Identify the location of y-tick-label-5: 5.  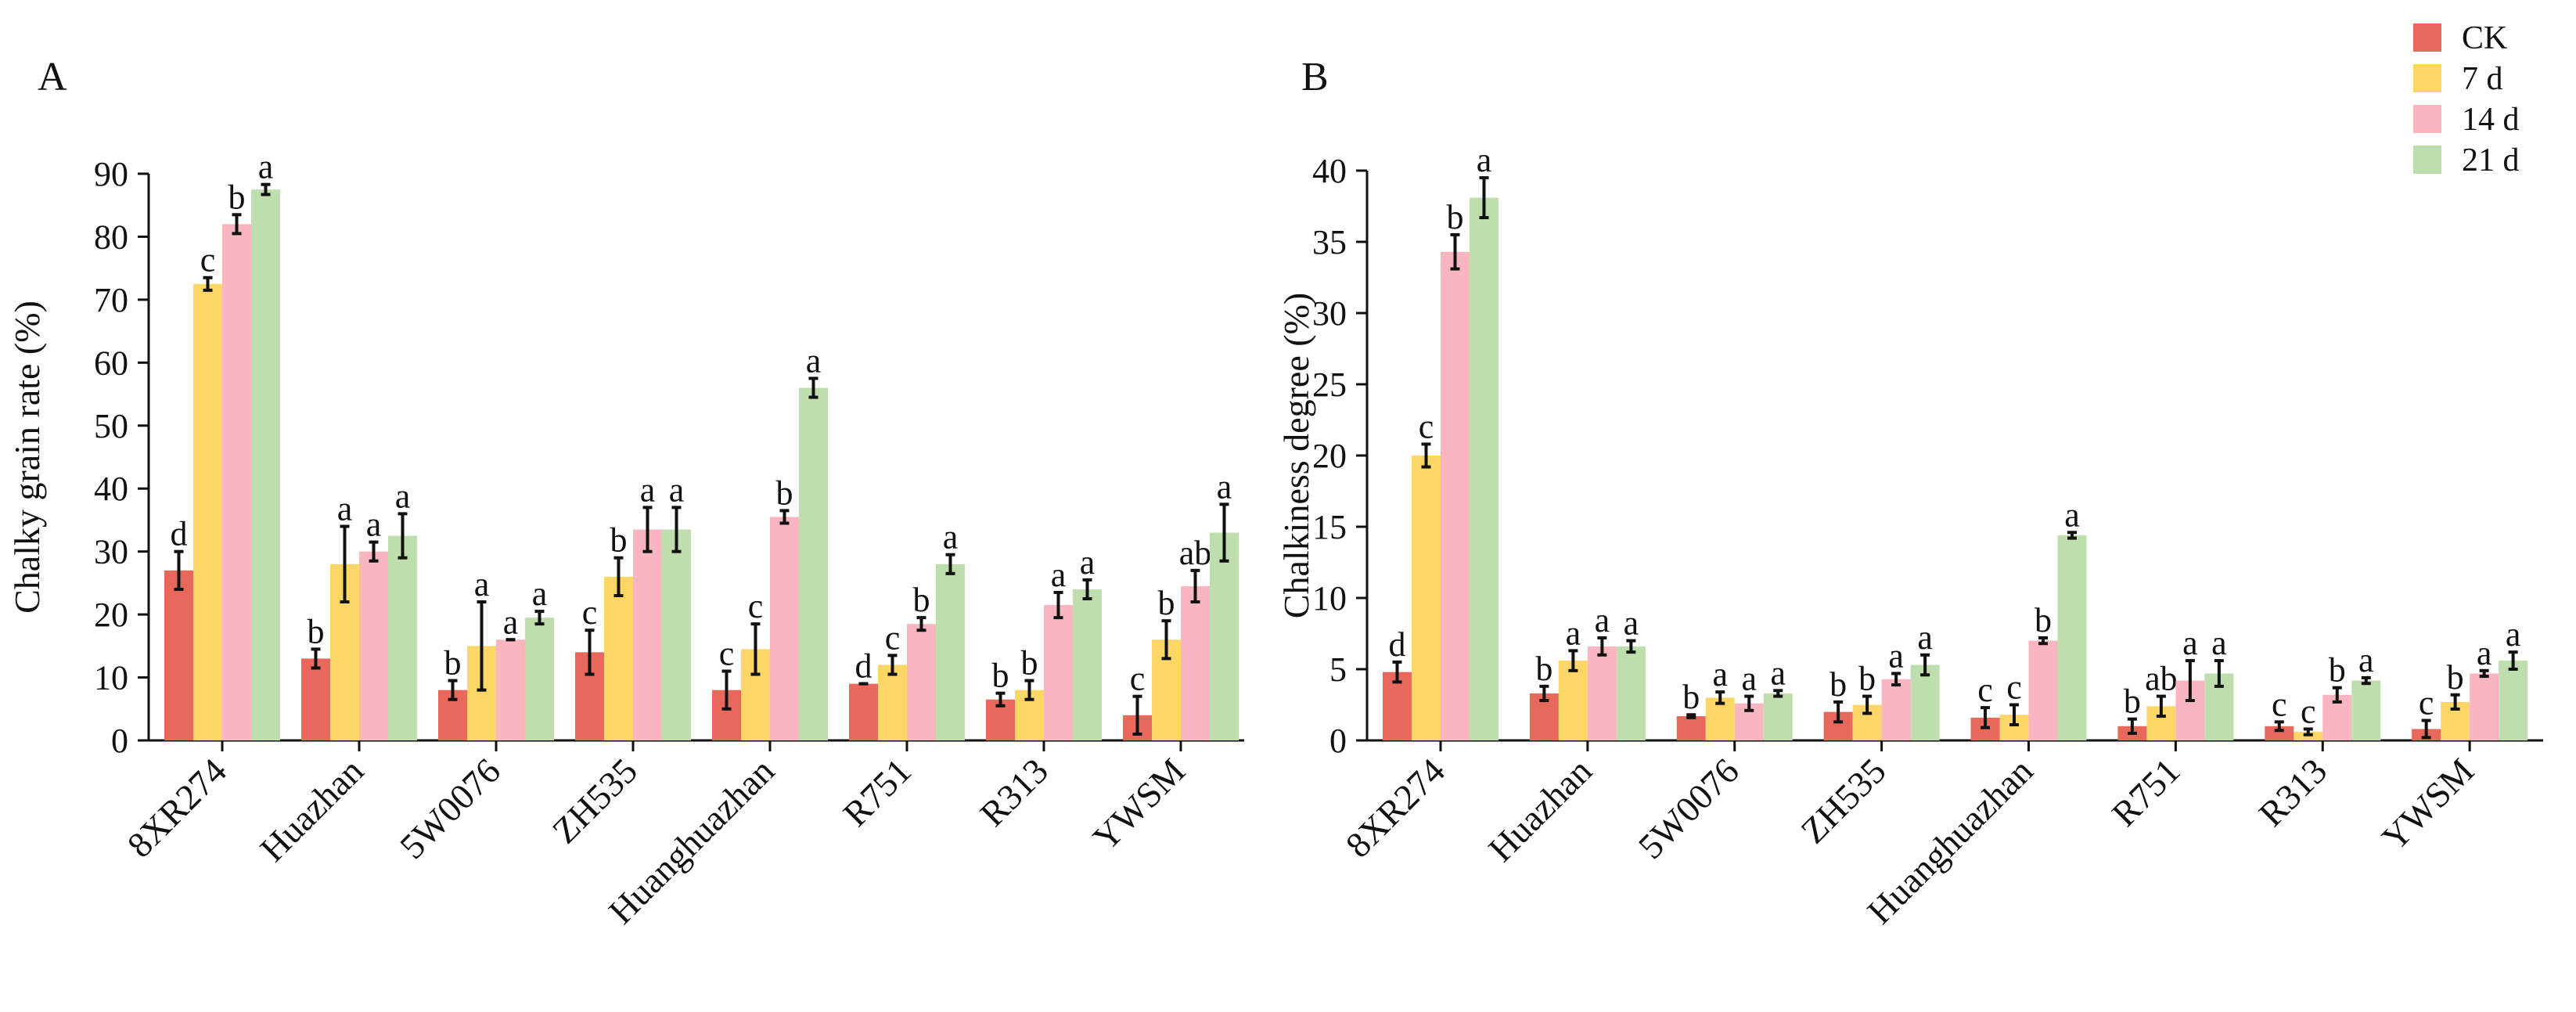
(1338, 669).